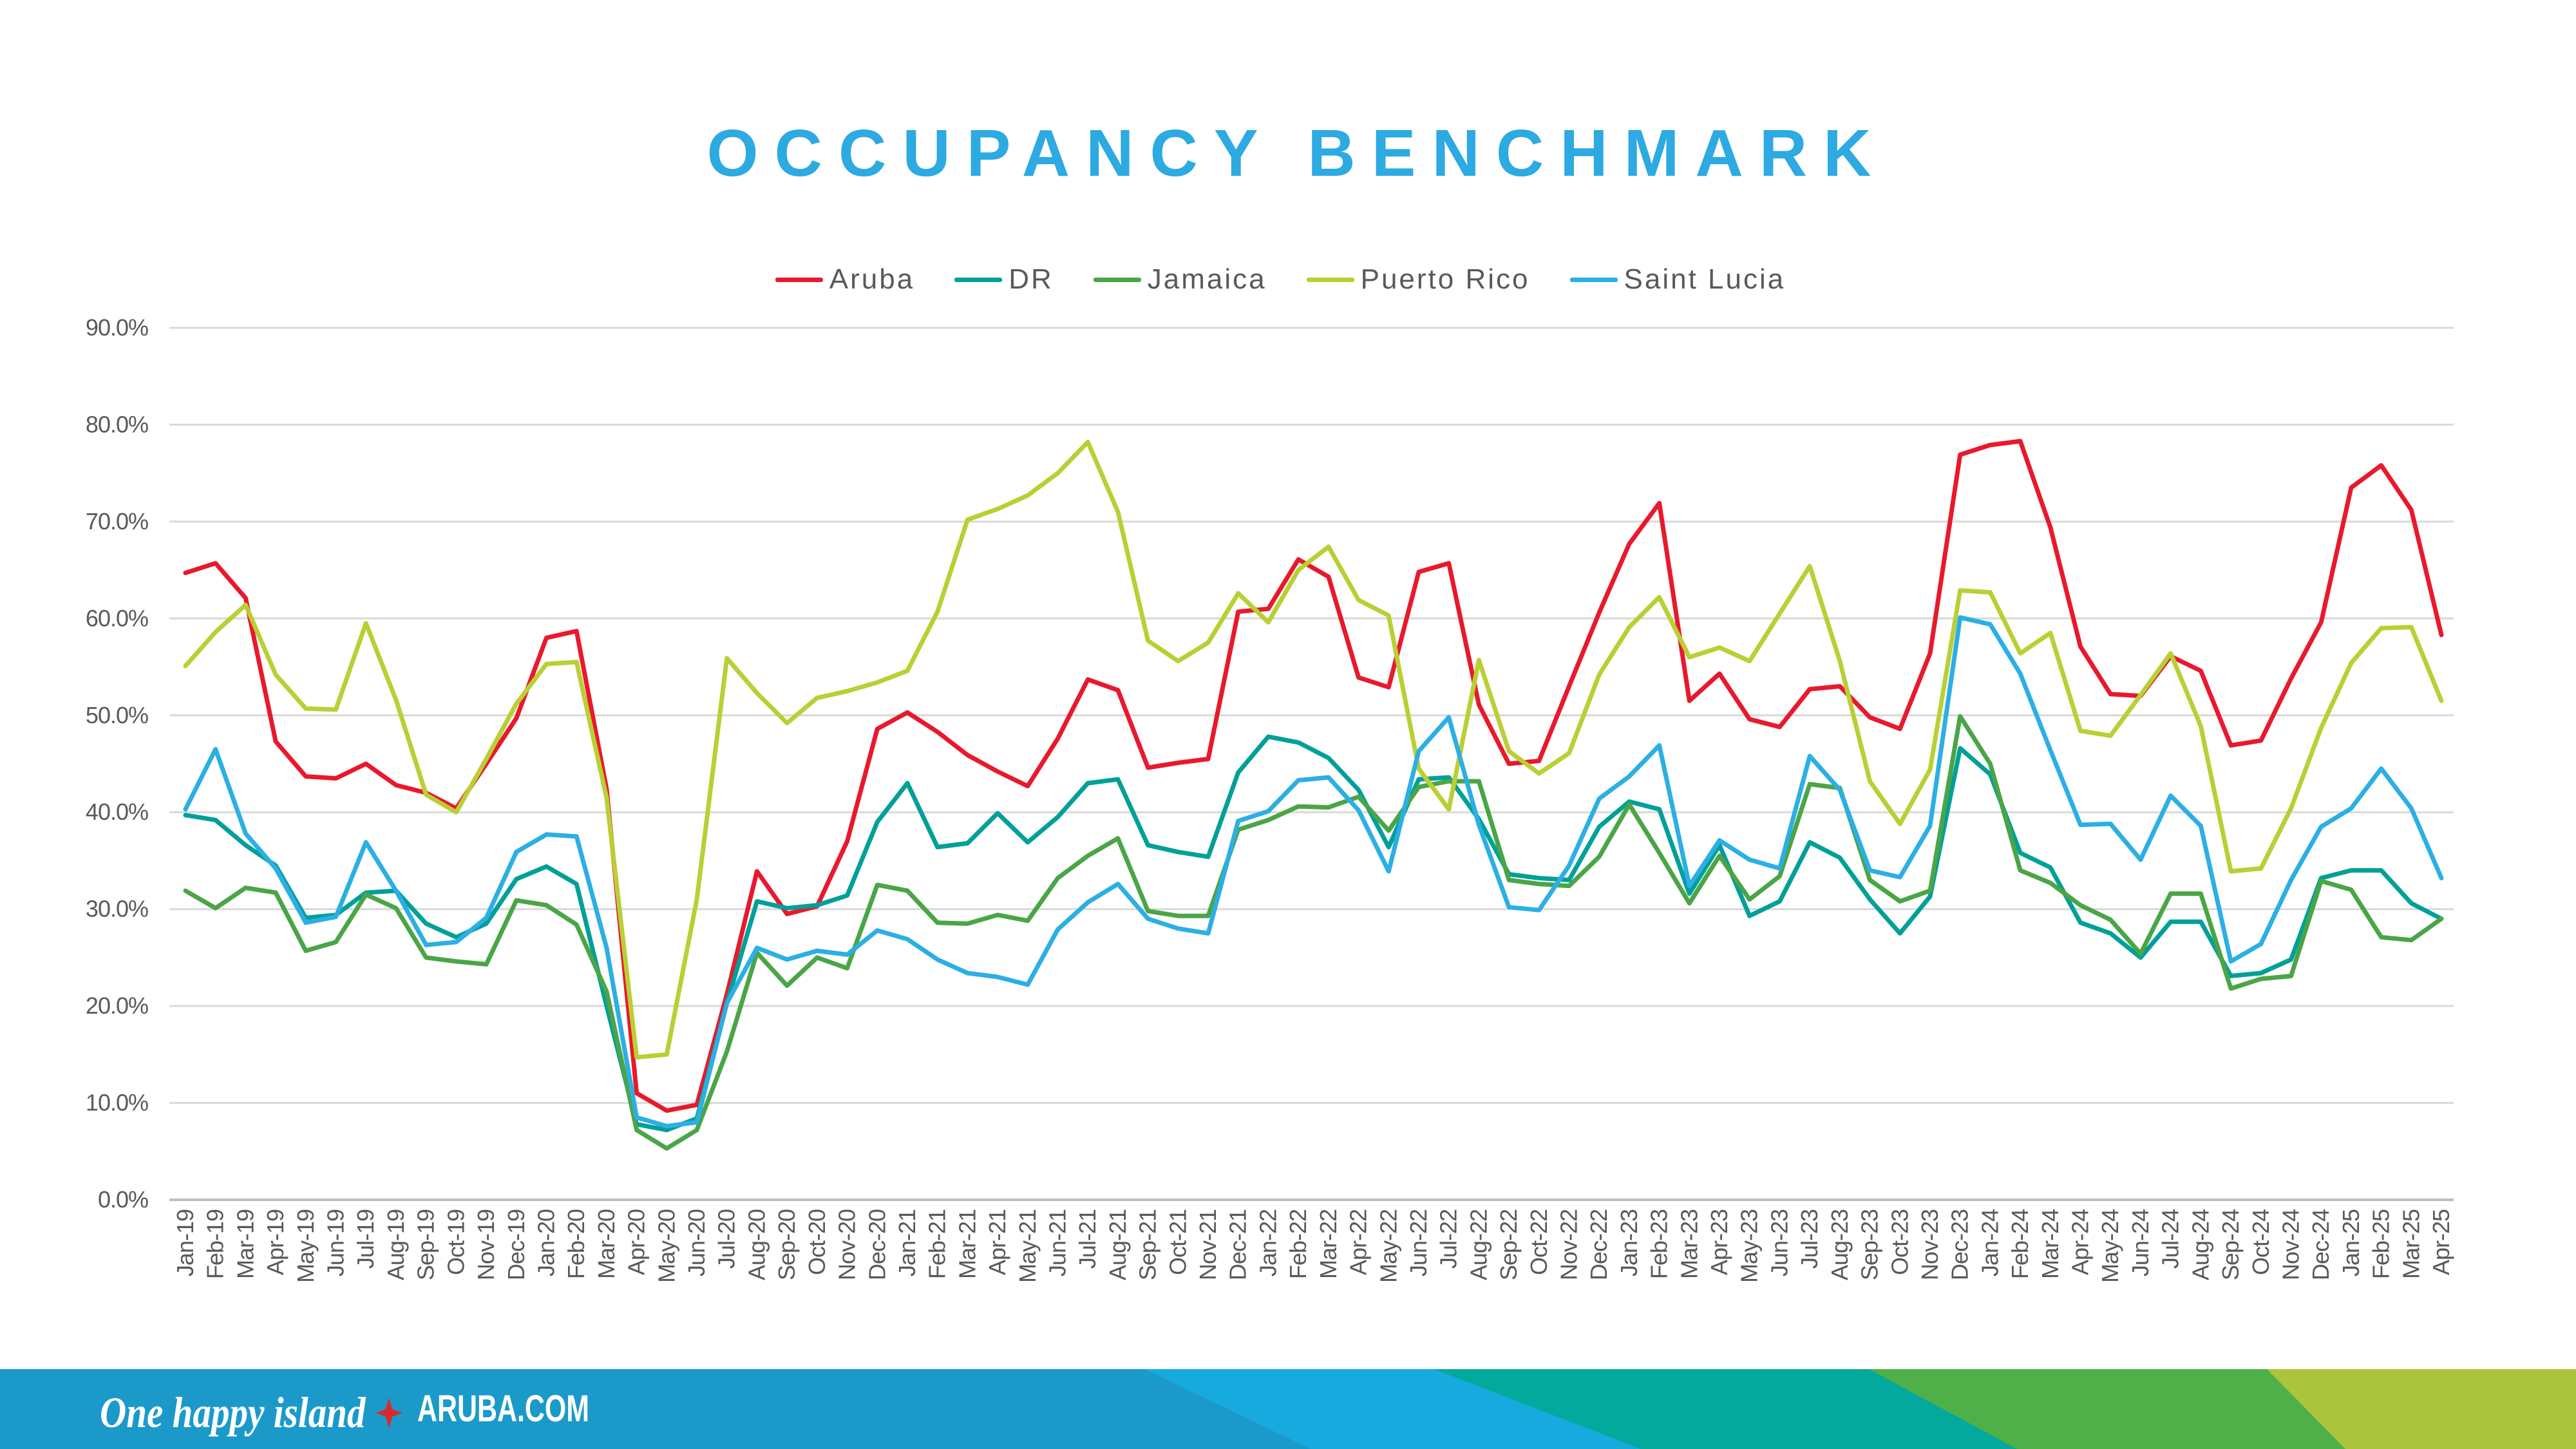 The width and height of the screenshot is (2576, 1449). I want to click on svg-text: Mar-23, so click(1689, 1244).